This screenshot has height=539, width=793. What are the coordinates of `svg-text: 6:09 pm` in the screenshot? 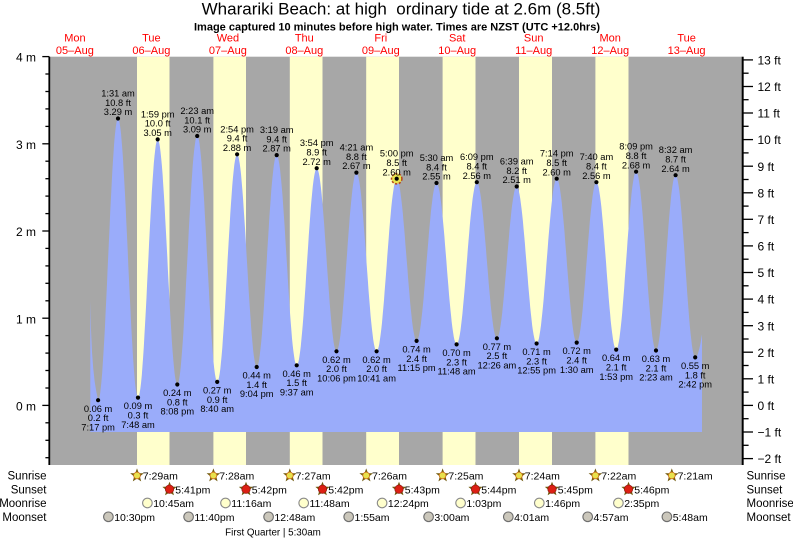 It's located at (477, 157).